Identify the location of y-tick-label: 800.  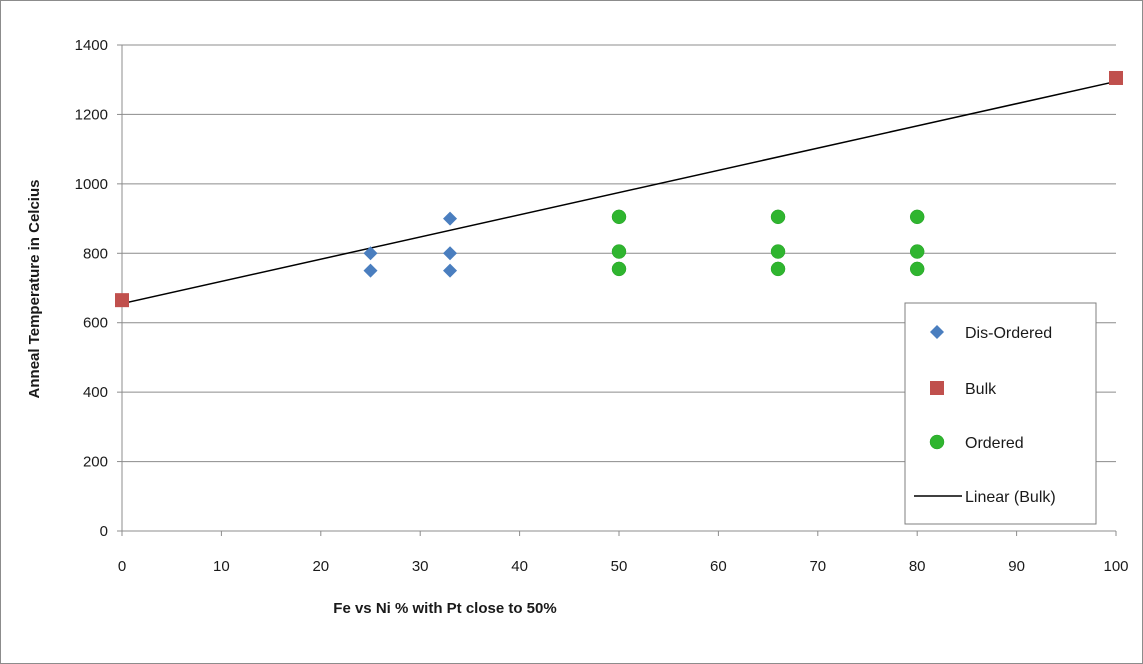
(95, 253).